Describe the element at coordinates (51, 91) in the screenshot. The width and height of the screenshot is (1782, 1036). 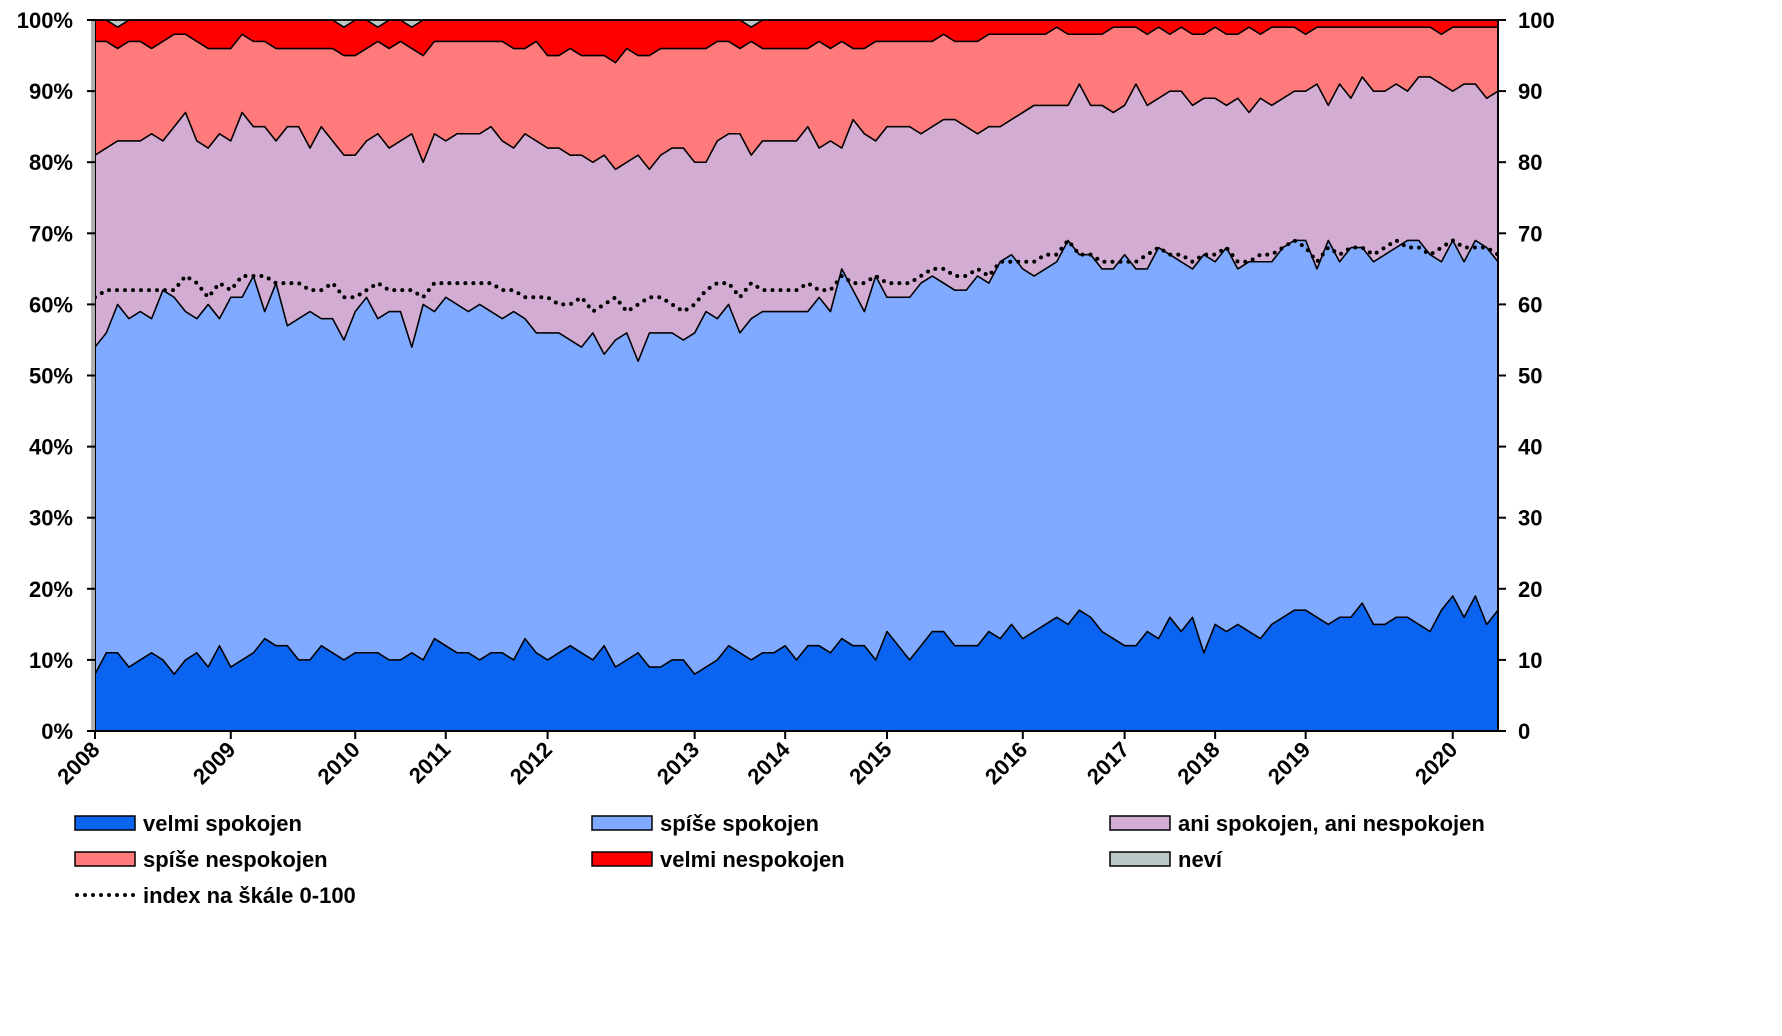
I see `y-tick-label: 90%` at that location.